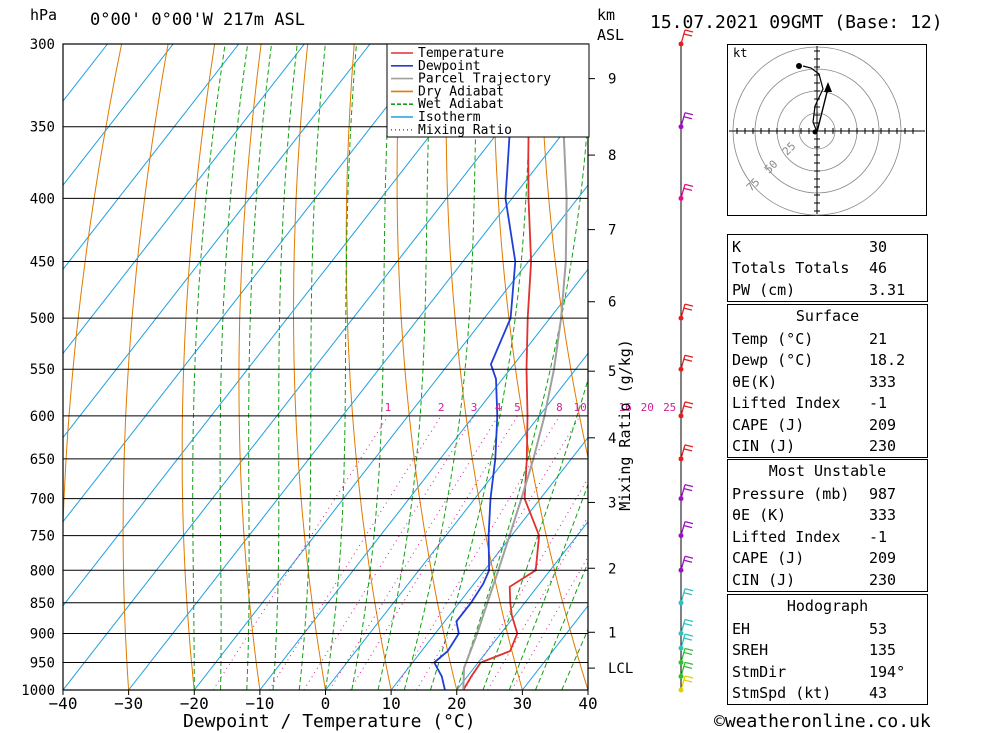 Image resolution: width=1000 pixels, height=733 pixels. What do you see at coordinates (773, 338) in the screenshot?
I see `surface-label: Temp (°C)` at bounding box center [773, 338].